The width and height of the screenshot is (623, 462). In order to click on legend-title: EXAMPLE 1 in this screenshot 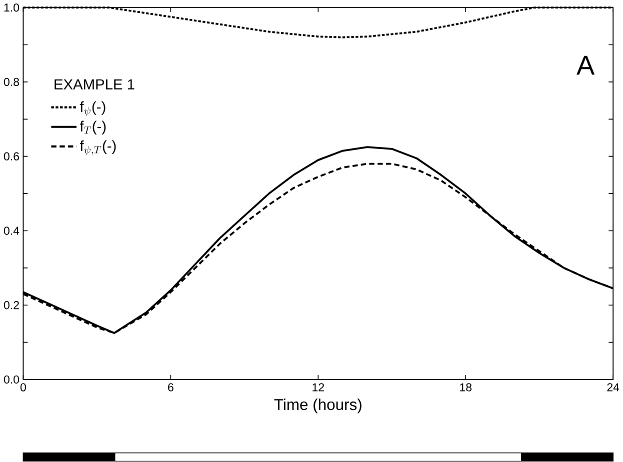, I will do `click(94, 84)`.